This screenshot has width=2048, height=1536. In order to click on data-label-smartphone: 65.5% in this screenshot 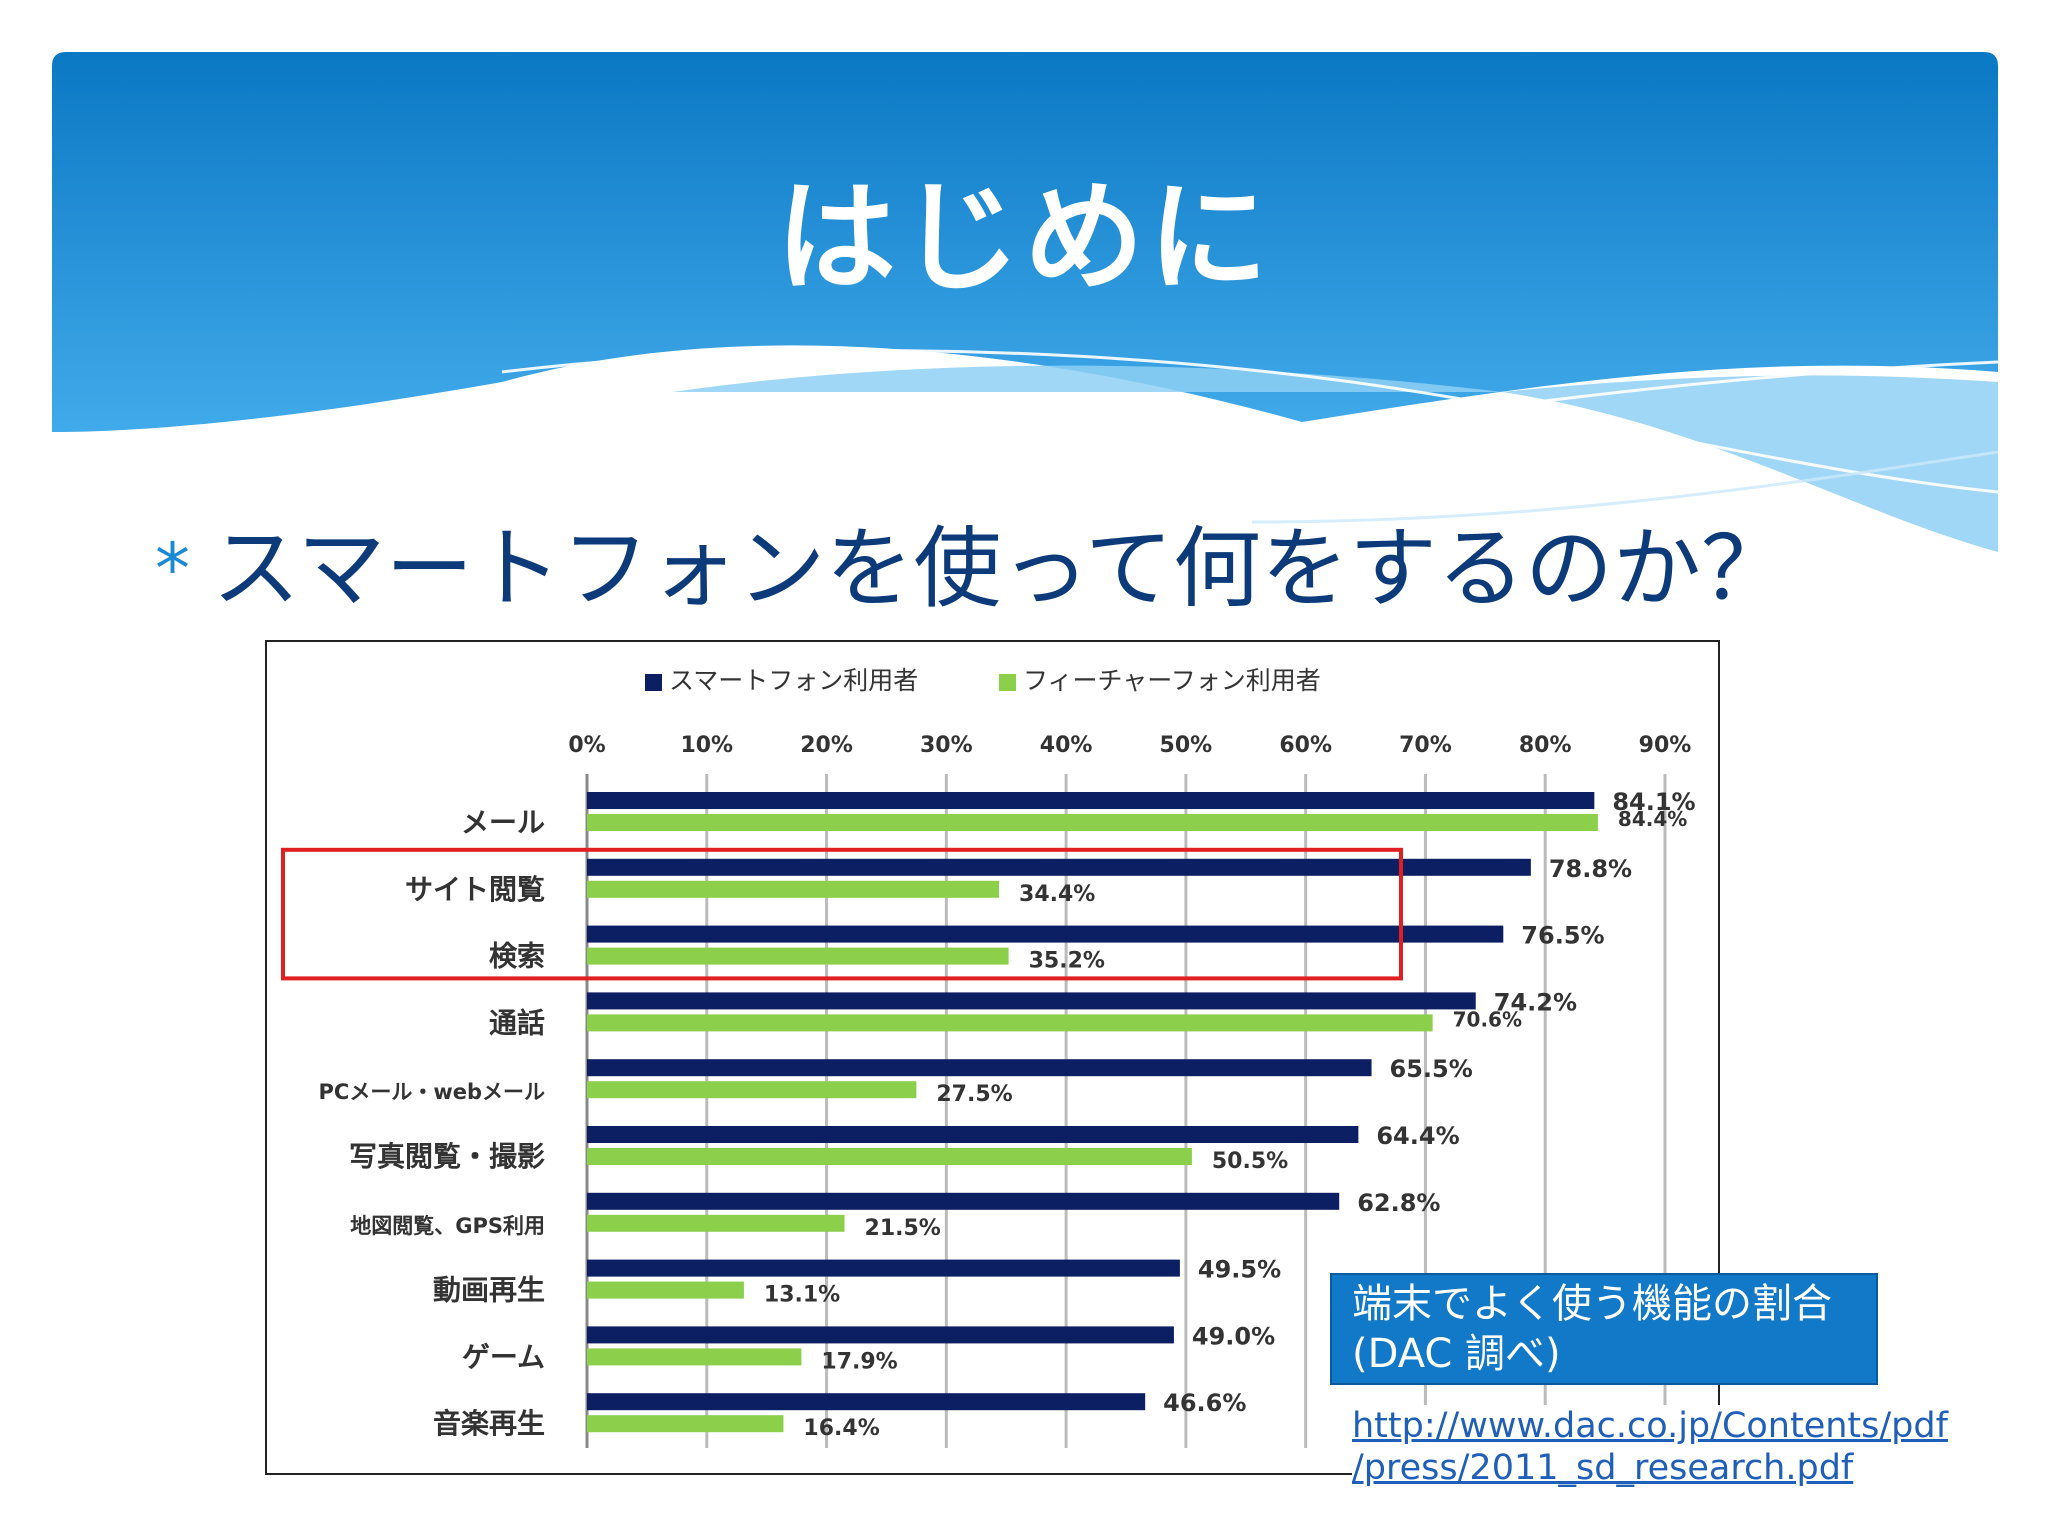, I will do `click(1431, 1069)`.